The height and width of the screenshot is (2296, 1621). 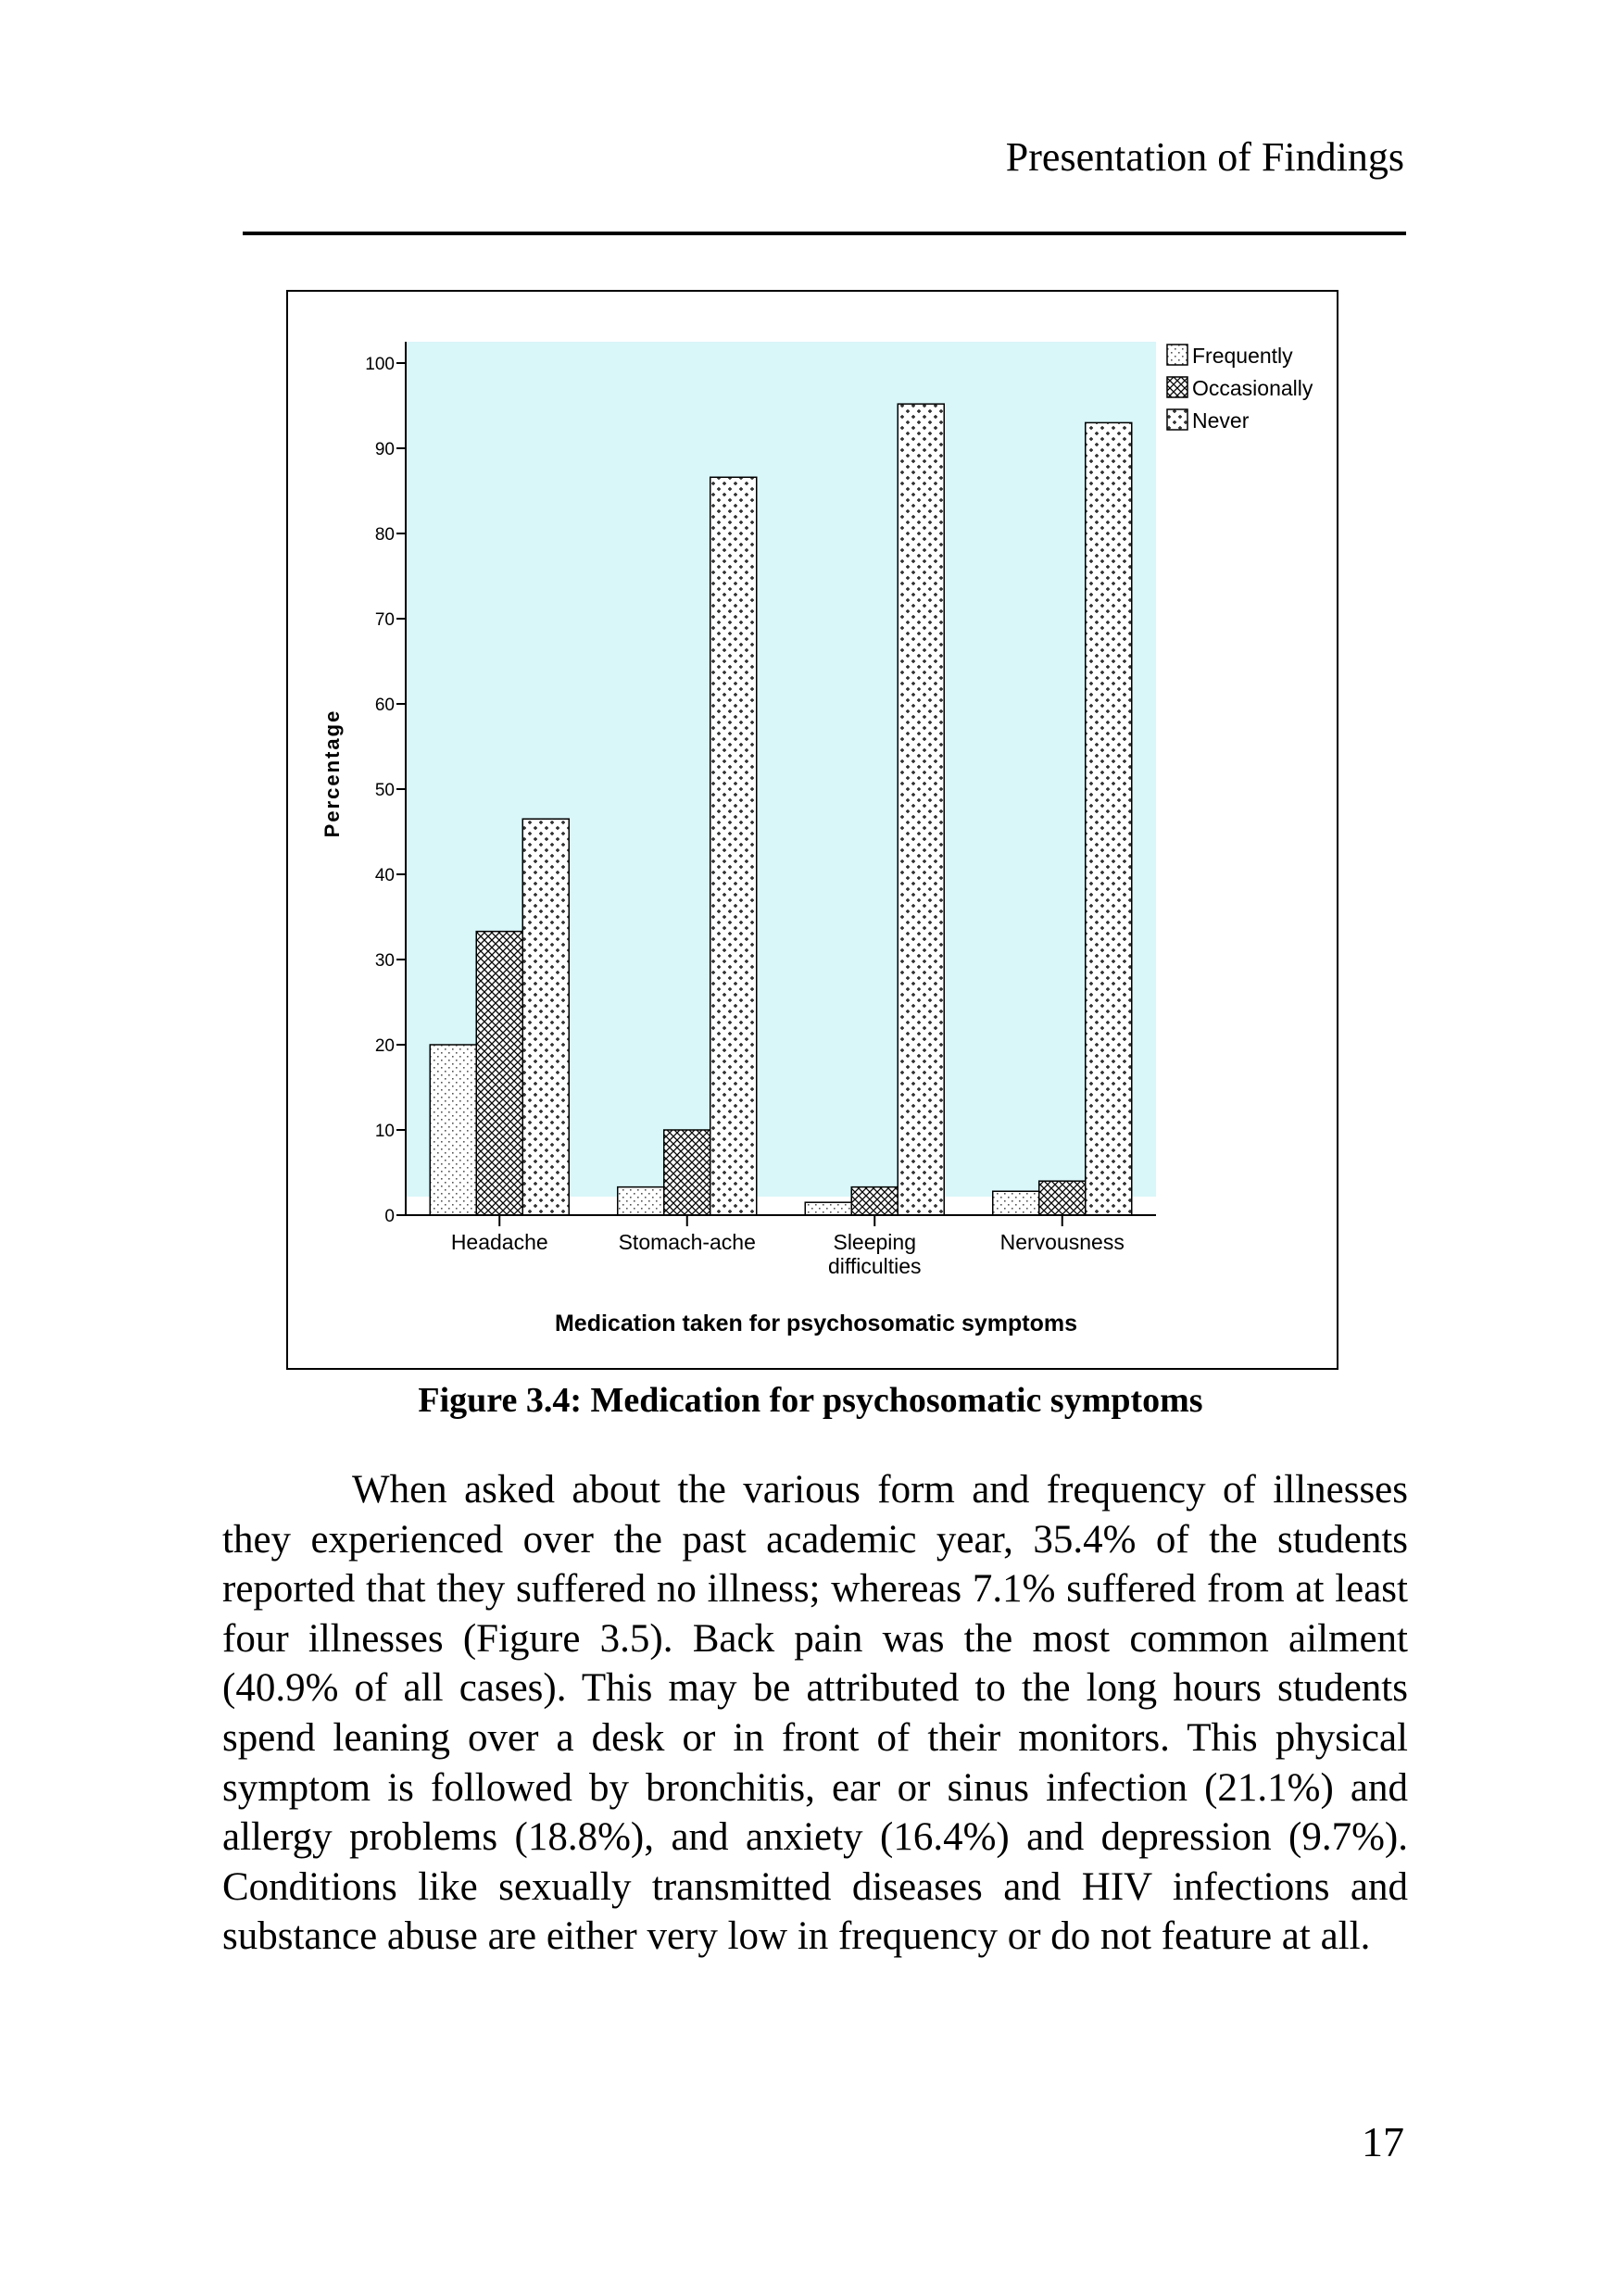 I want to click on running-header: Presentation of Findings, so click(x=1204, y=157).